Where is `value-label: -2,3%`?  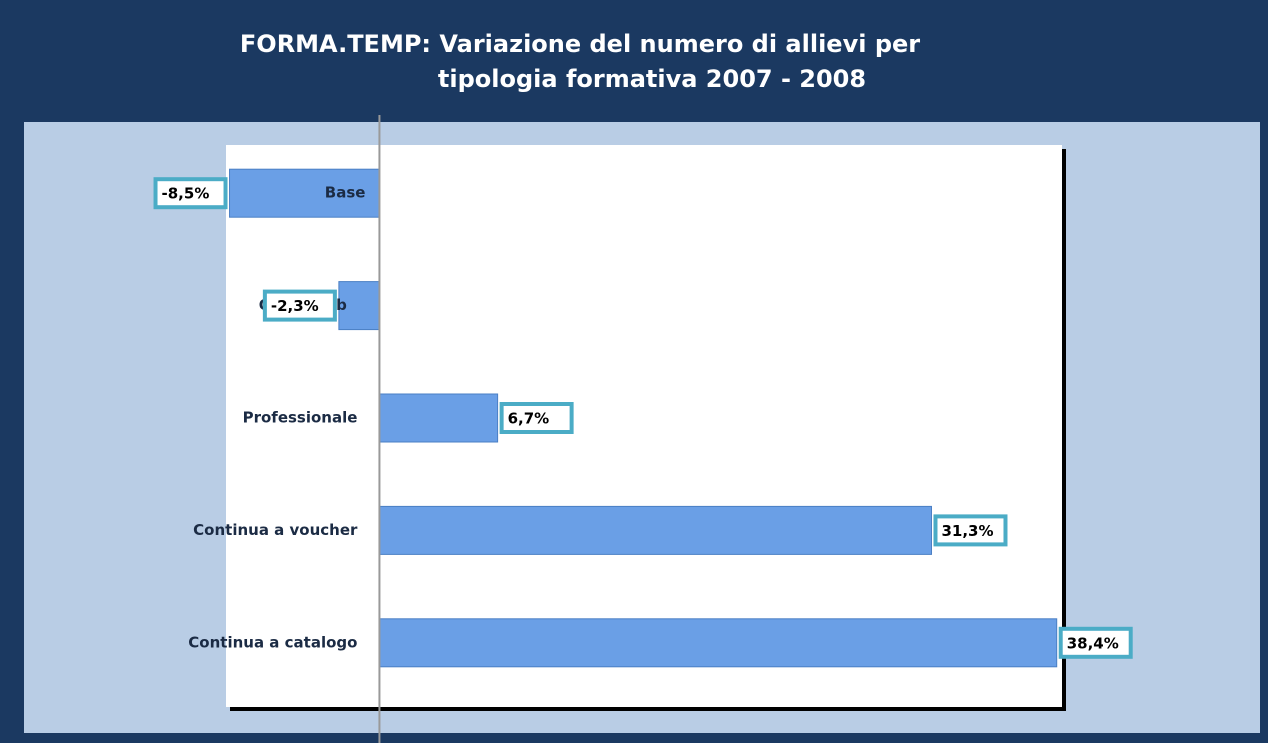
value-label: -2,3% is located at coordinates (295, 306).